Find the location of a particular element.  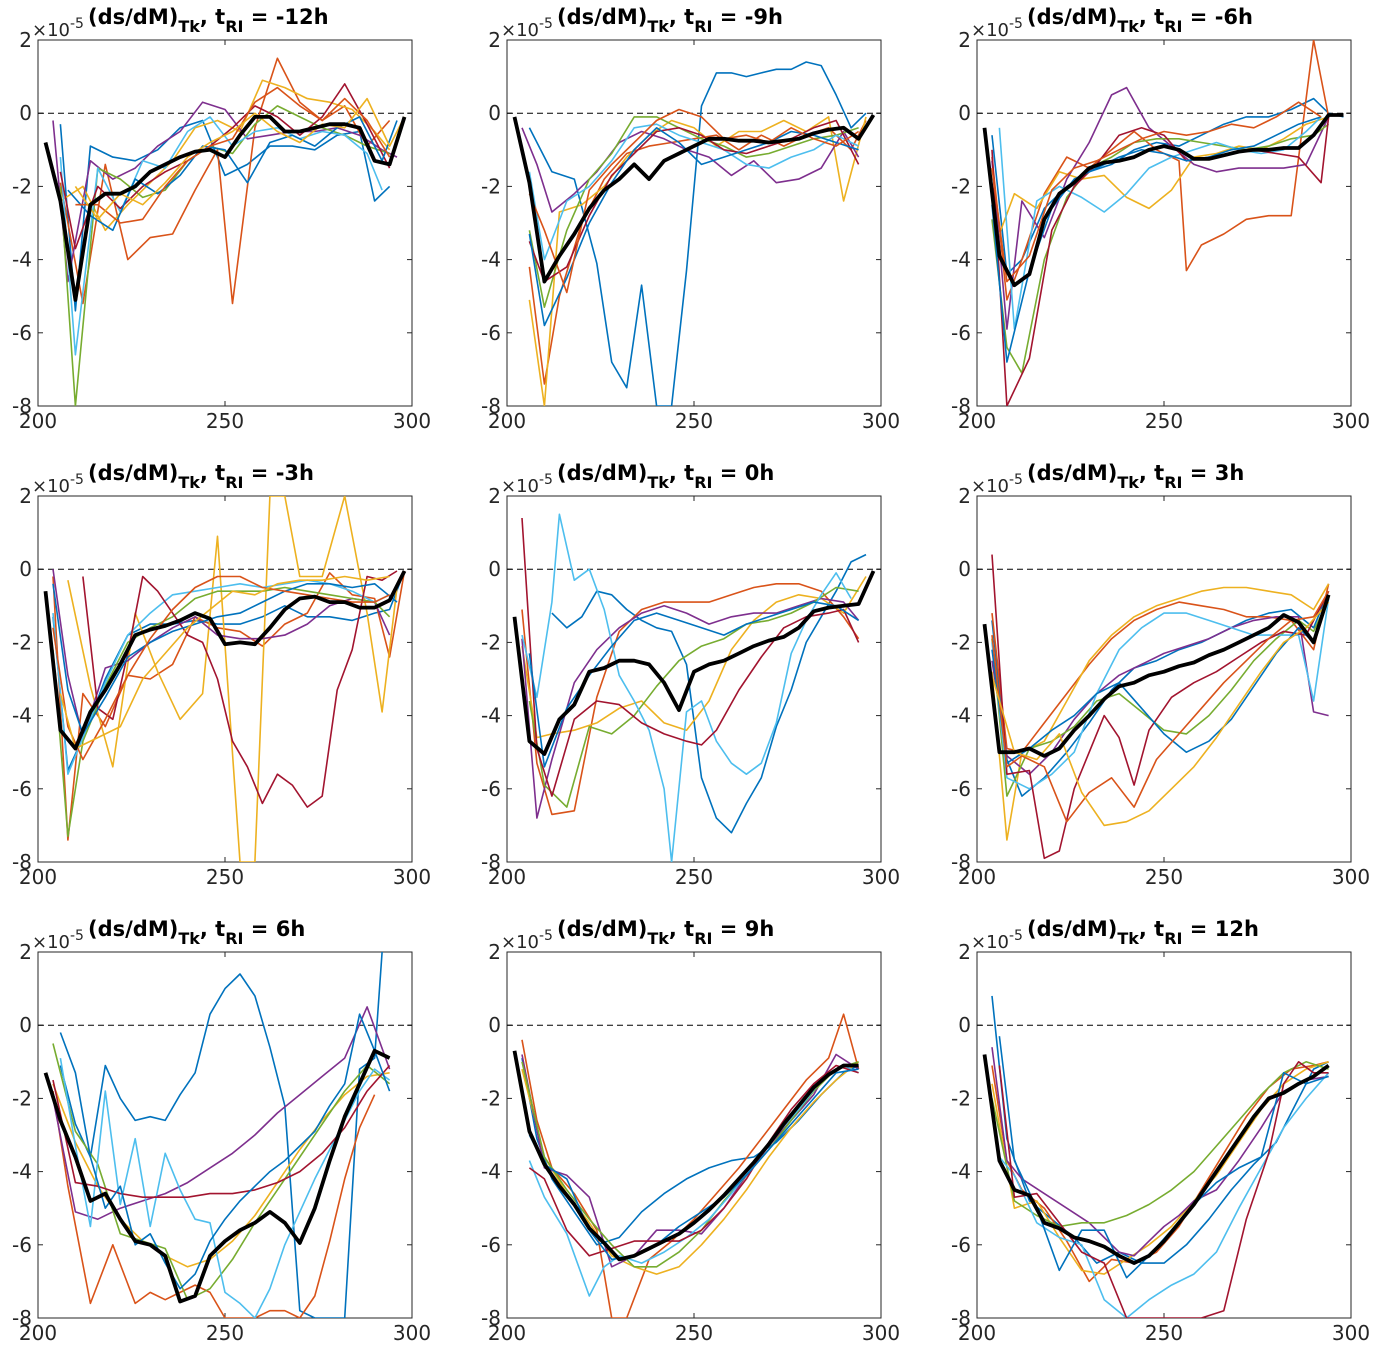

subplot-title: (ds/dM)Tk, tRI = 9h is located at coordinates (665, 932).